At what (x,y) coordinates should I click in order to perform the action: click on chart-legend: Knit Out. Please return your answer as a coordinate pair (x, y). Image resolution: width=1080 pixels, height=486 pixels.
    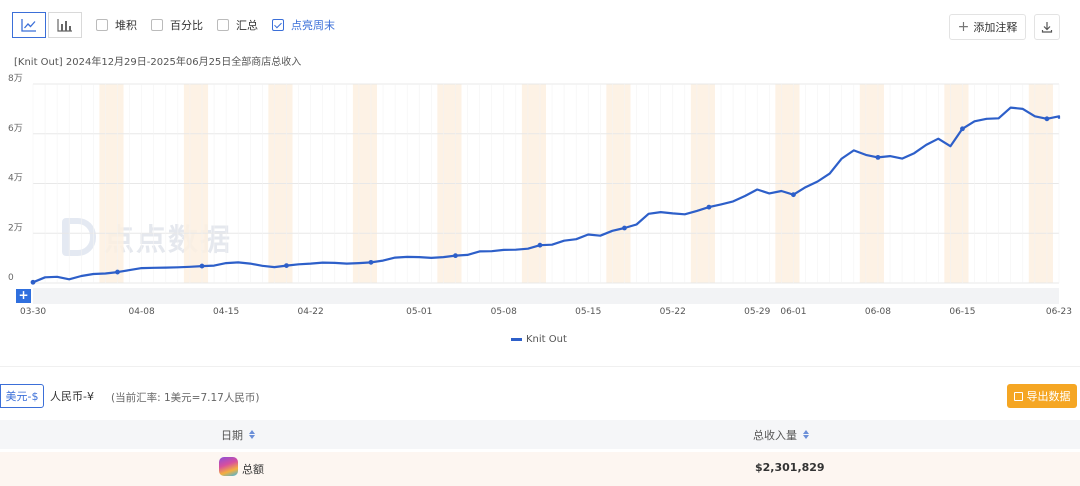
    Looking at the image, I should click on (539, 339).